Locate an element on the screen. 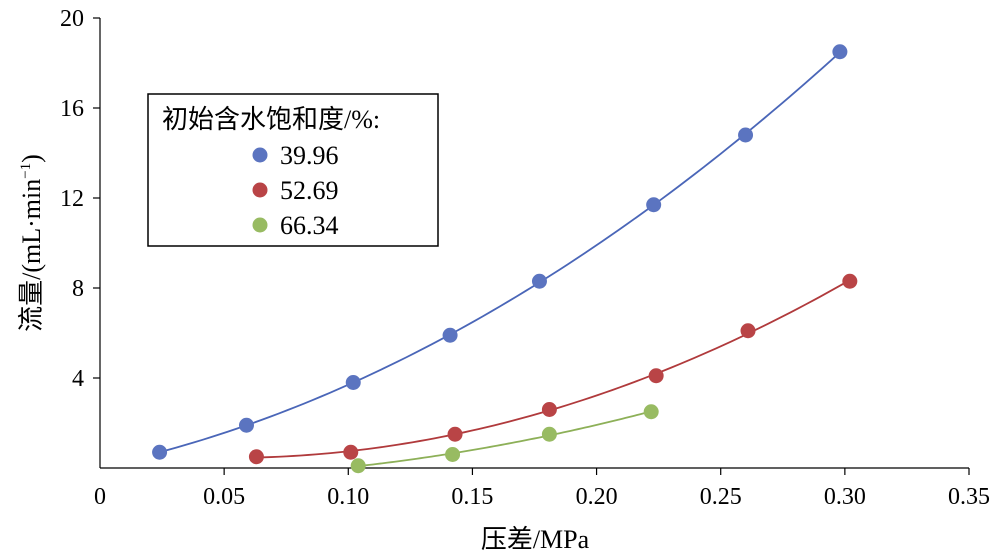 This screenshot has width=1000, height=558. y-ticks: 4 8 12 16 20 is located at coordinates (80, 199).